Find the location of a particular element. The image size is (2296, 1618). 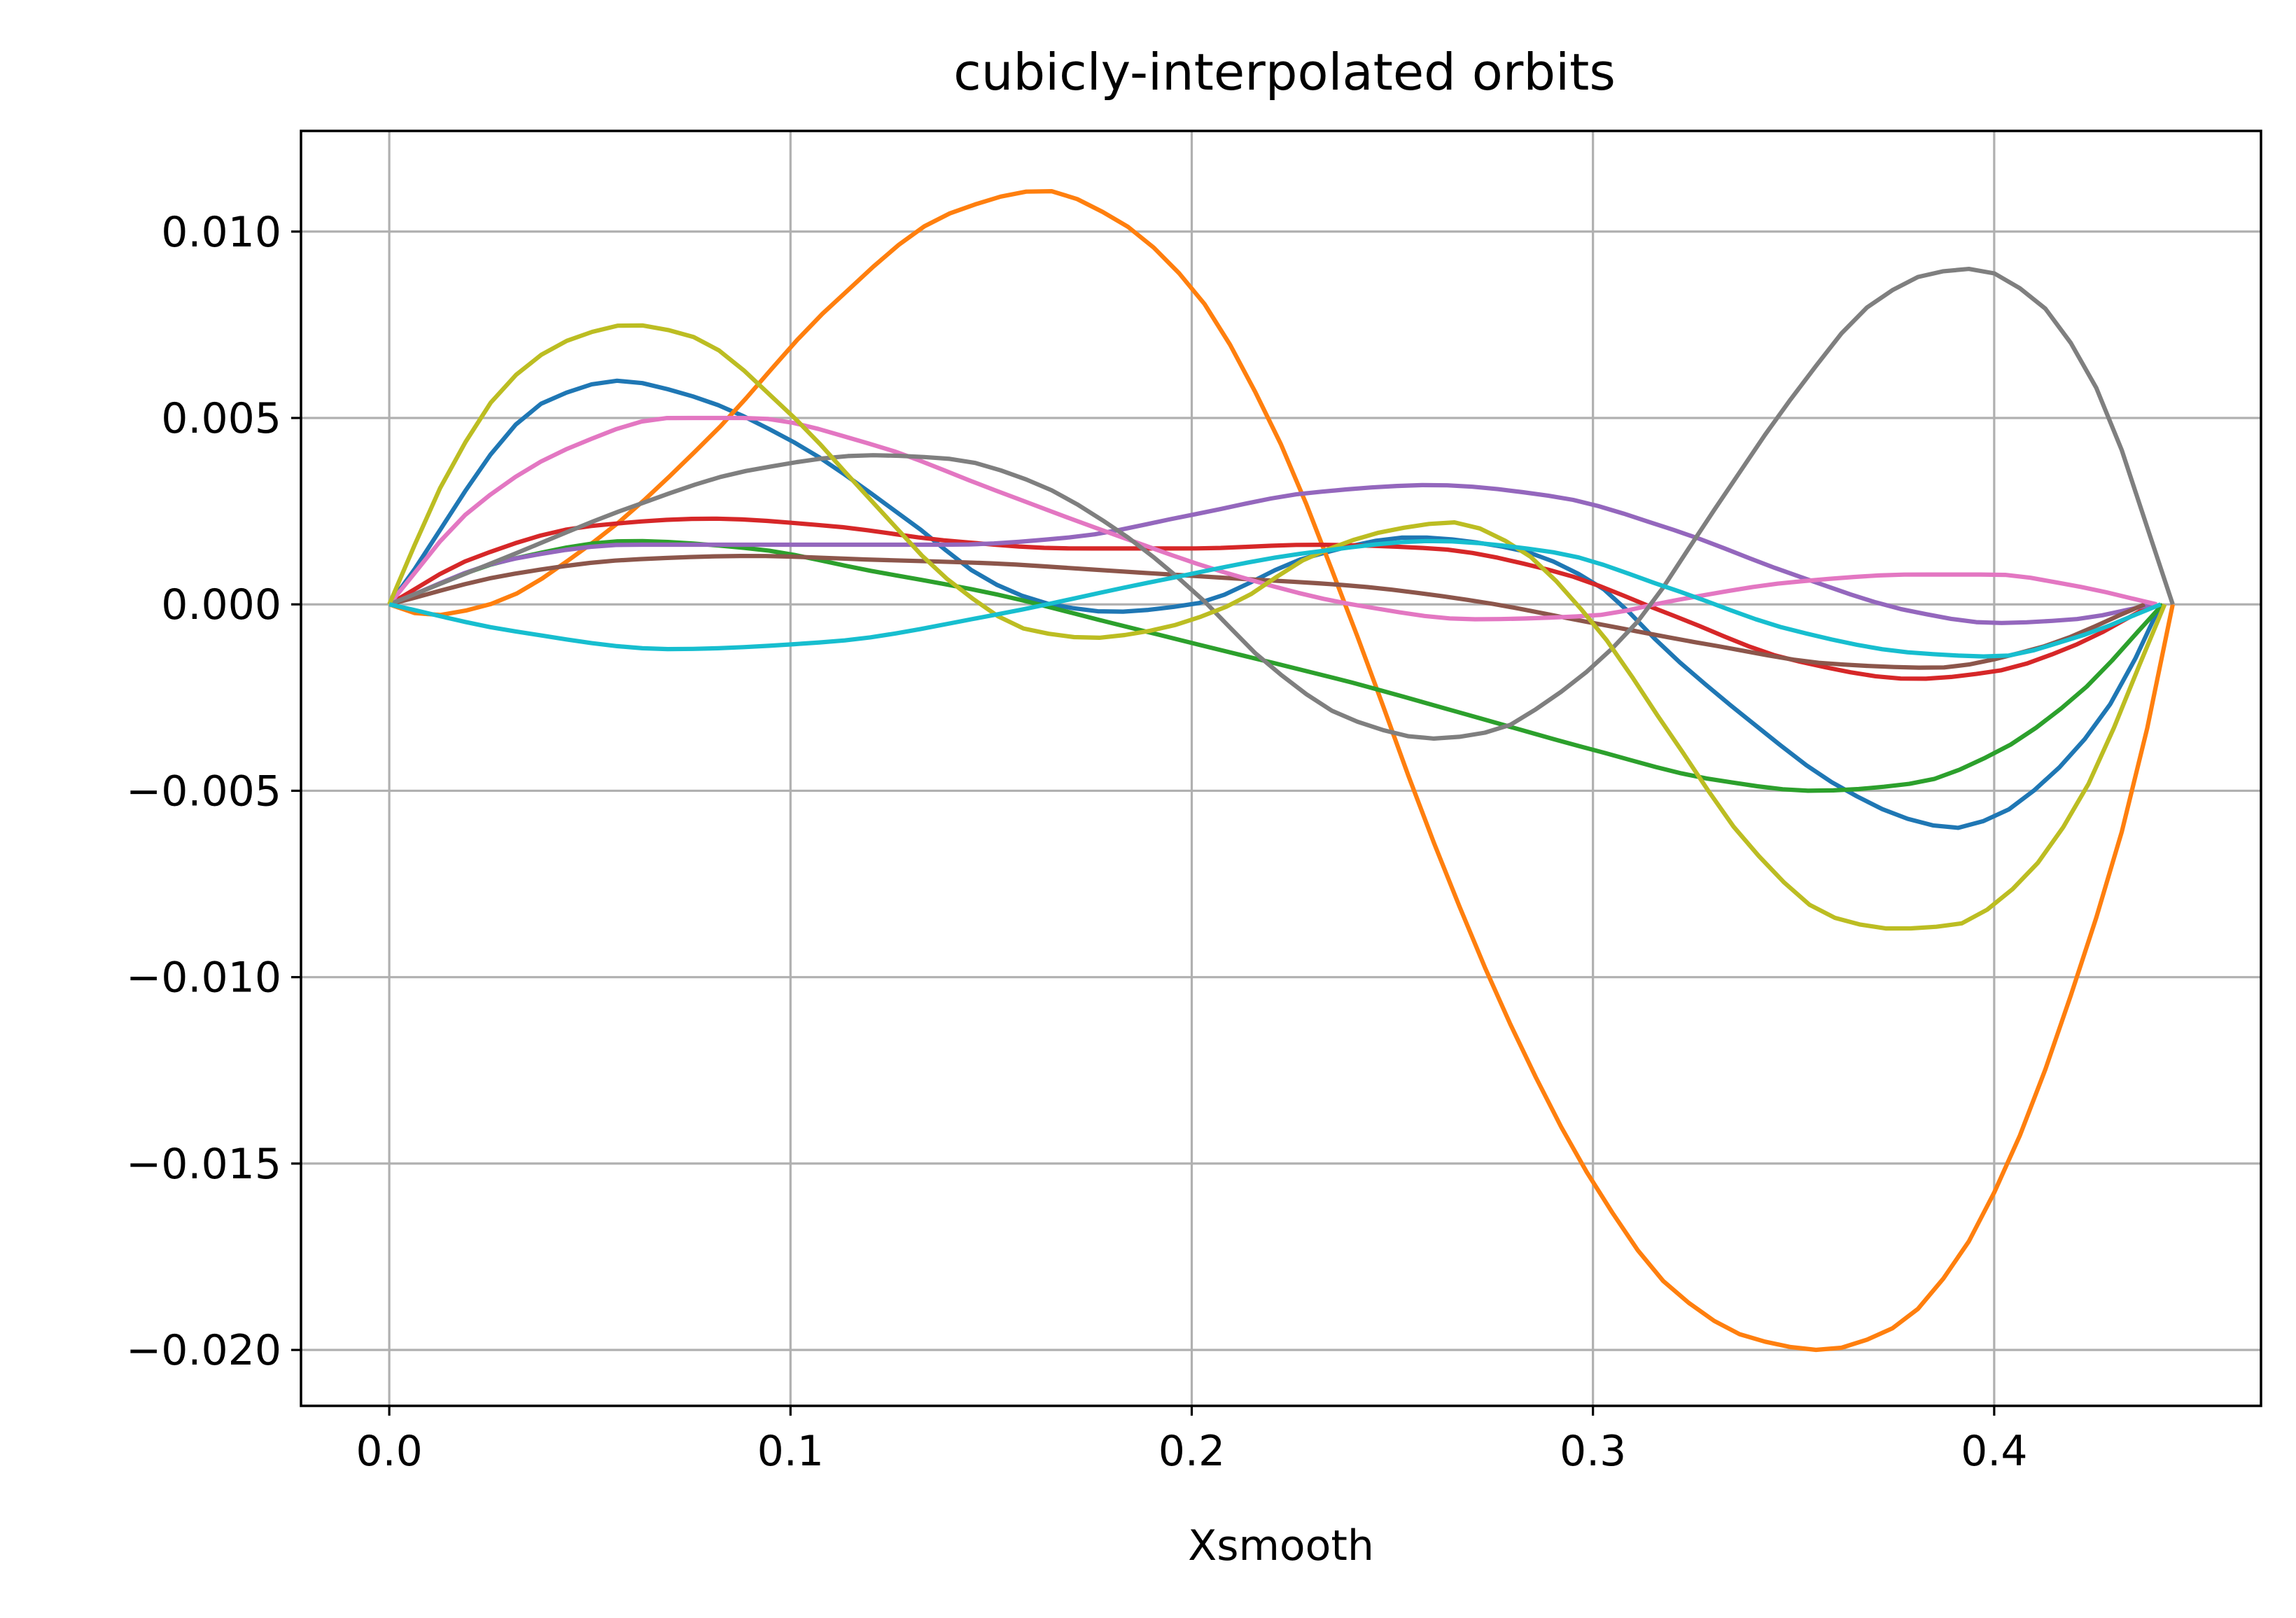

y-tick-label: −0.020 is located at coordinates (203, 1350).